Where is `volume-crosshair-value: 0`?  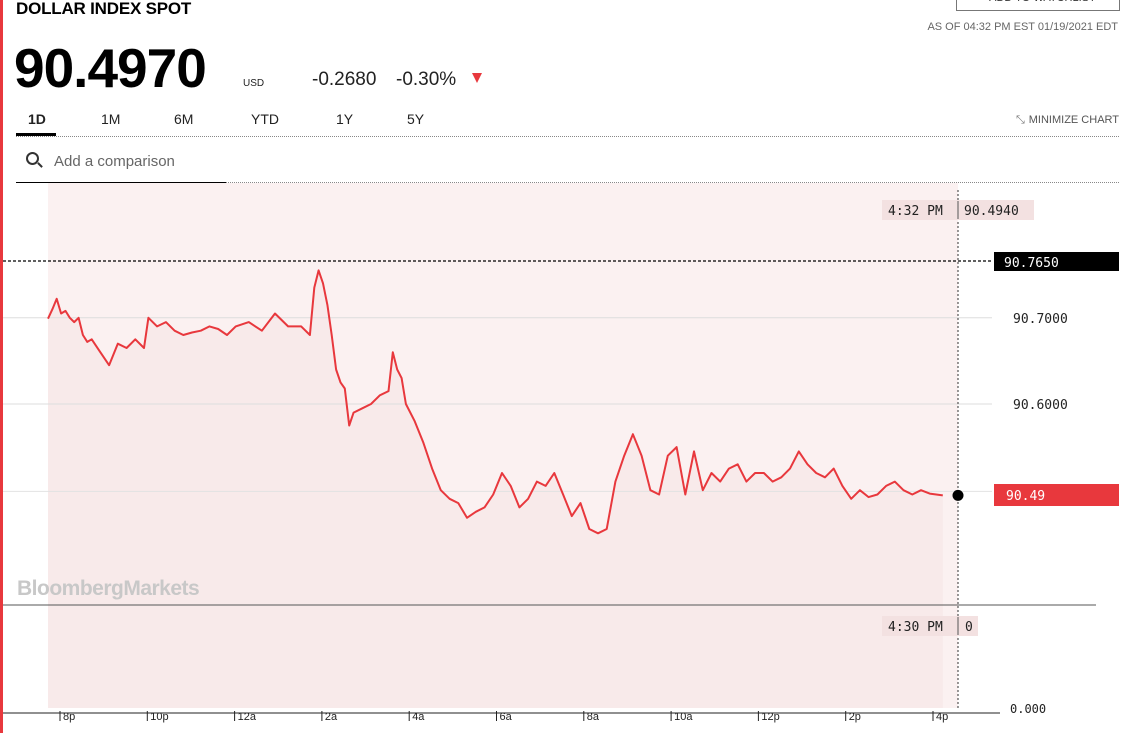
volume-crosshair-value: 0 is located at coordinates (969, 627).